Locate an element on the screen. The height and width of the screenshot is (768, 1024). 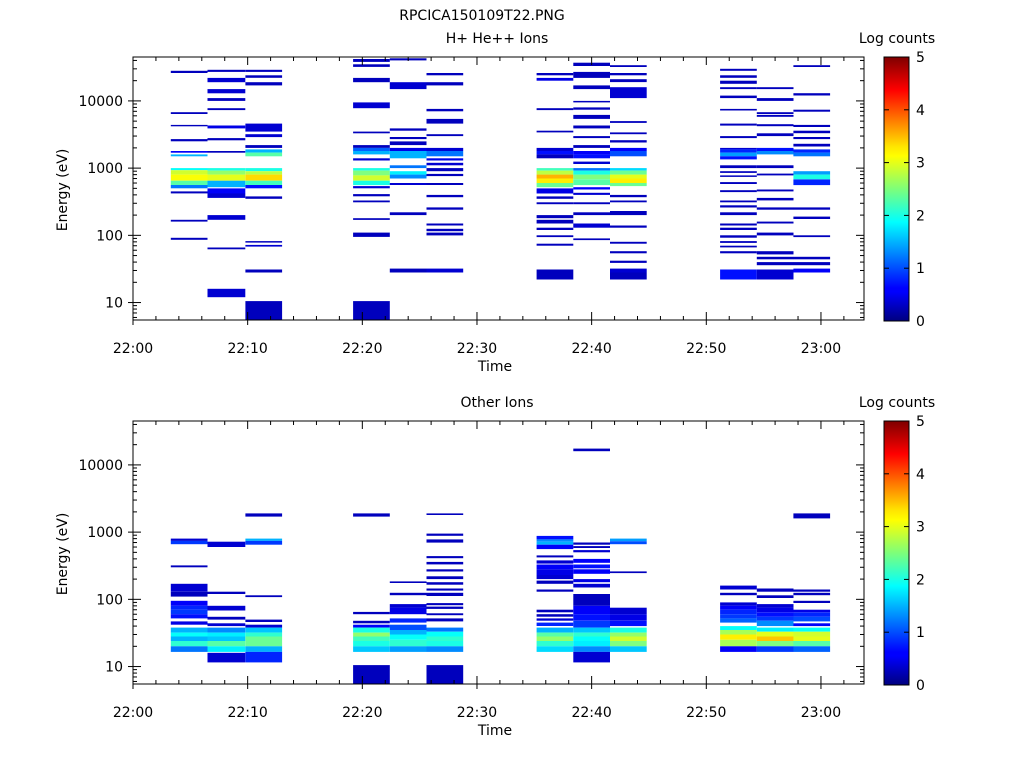
y-axis-label: Energy (eV) is located at coordinates (63, 554).